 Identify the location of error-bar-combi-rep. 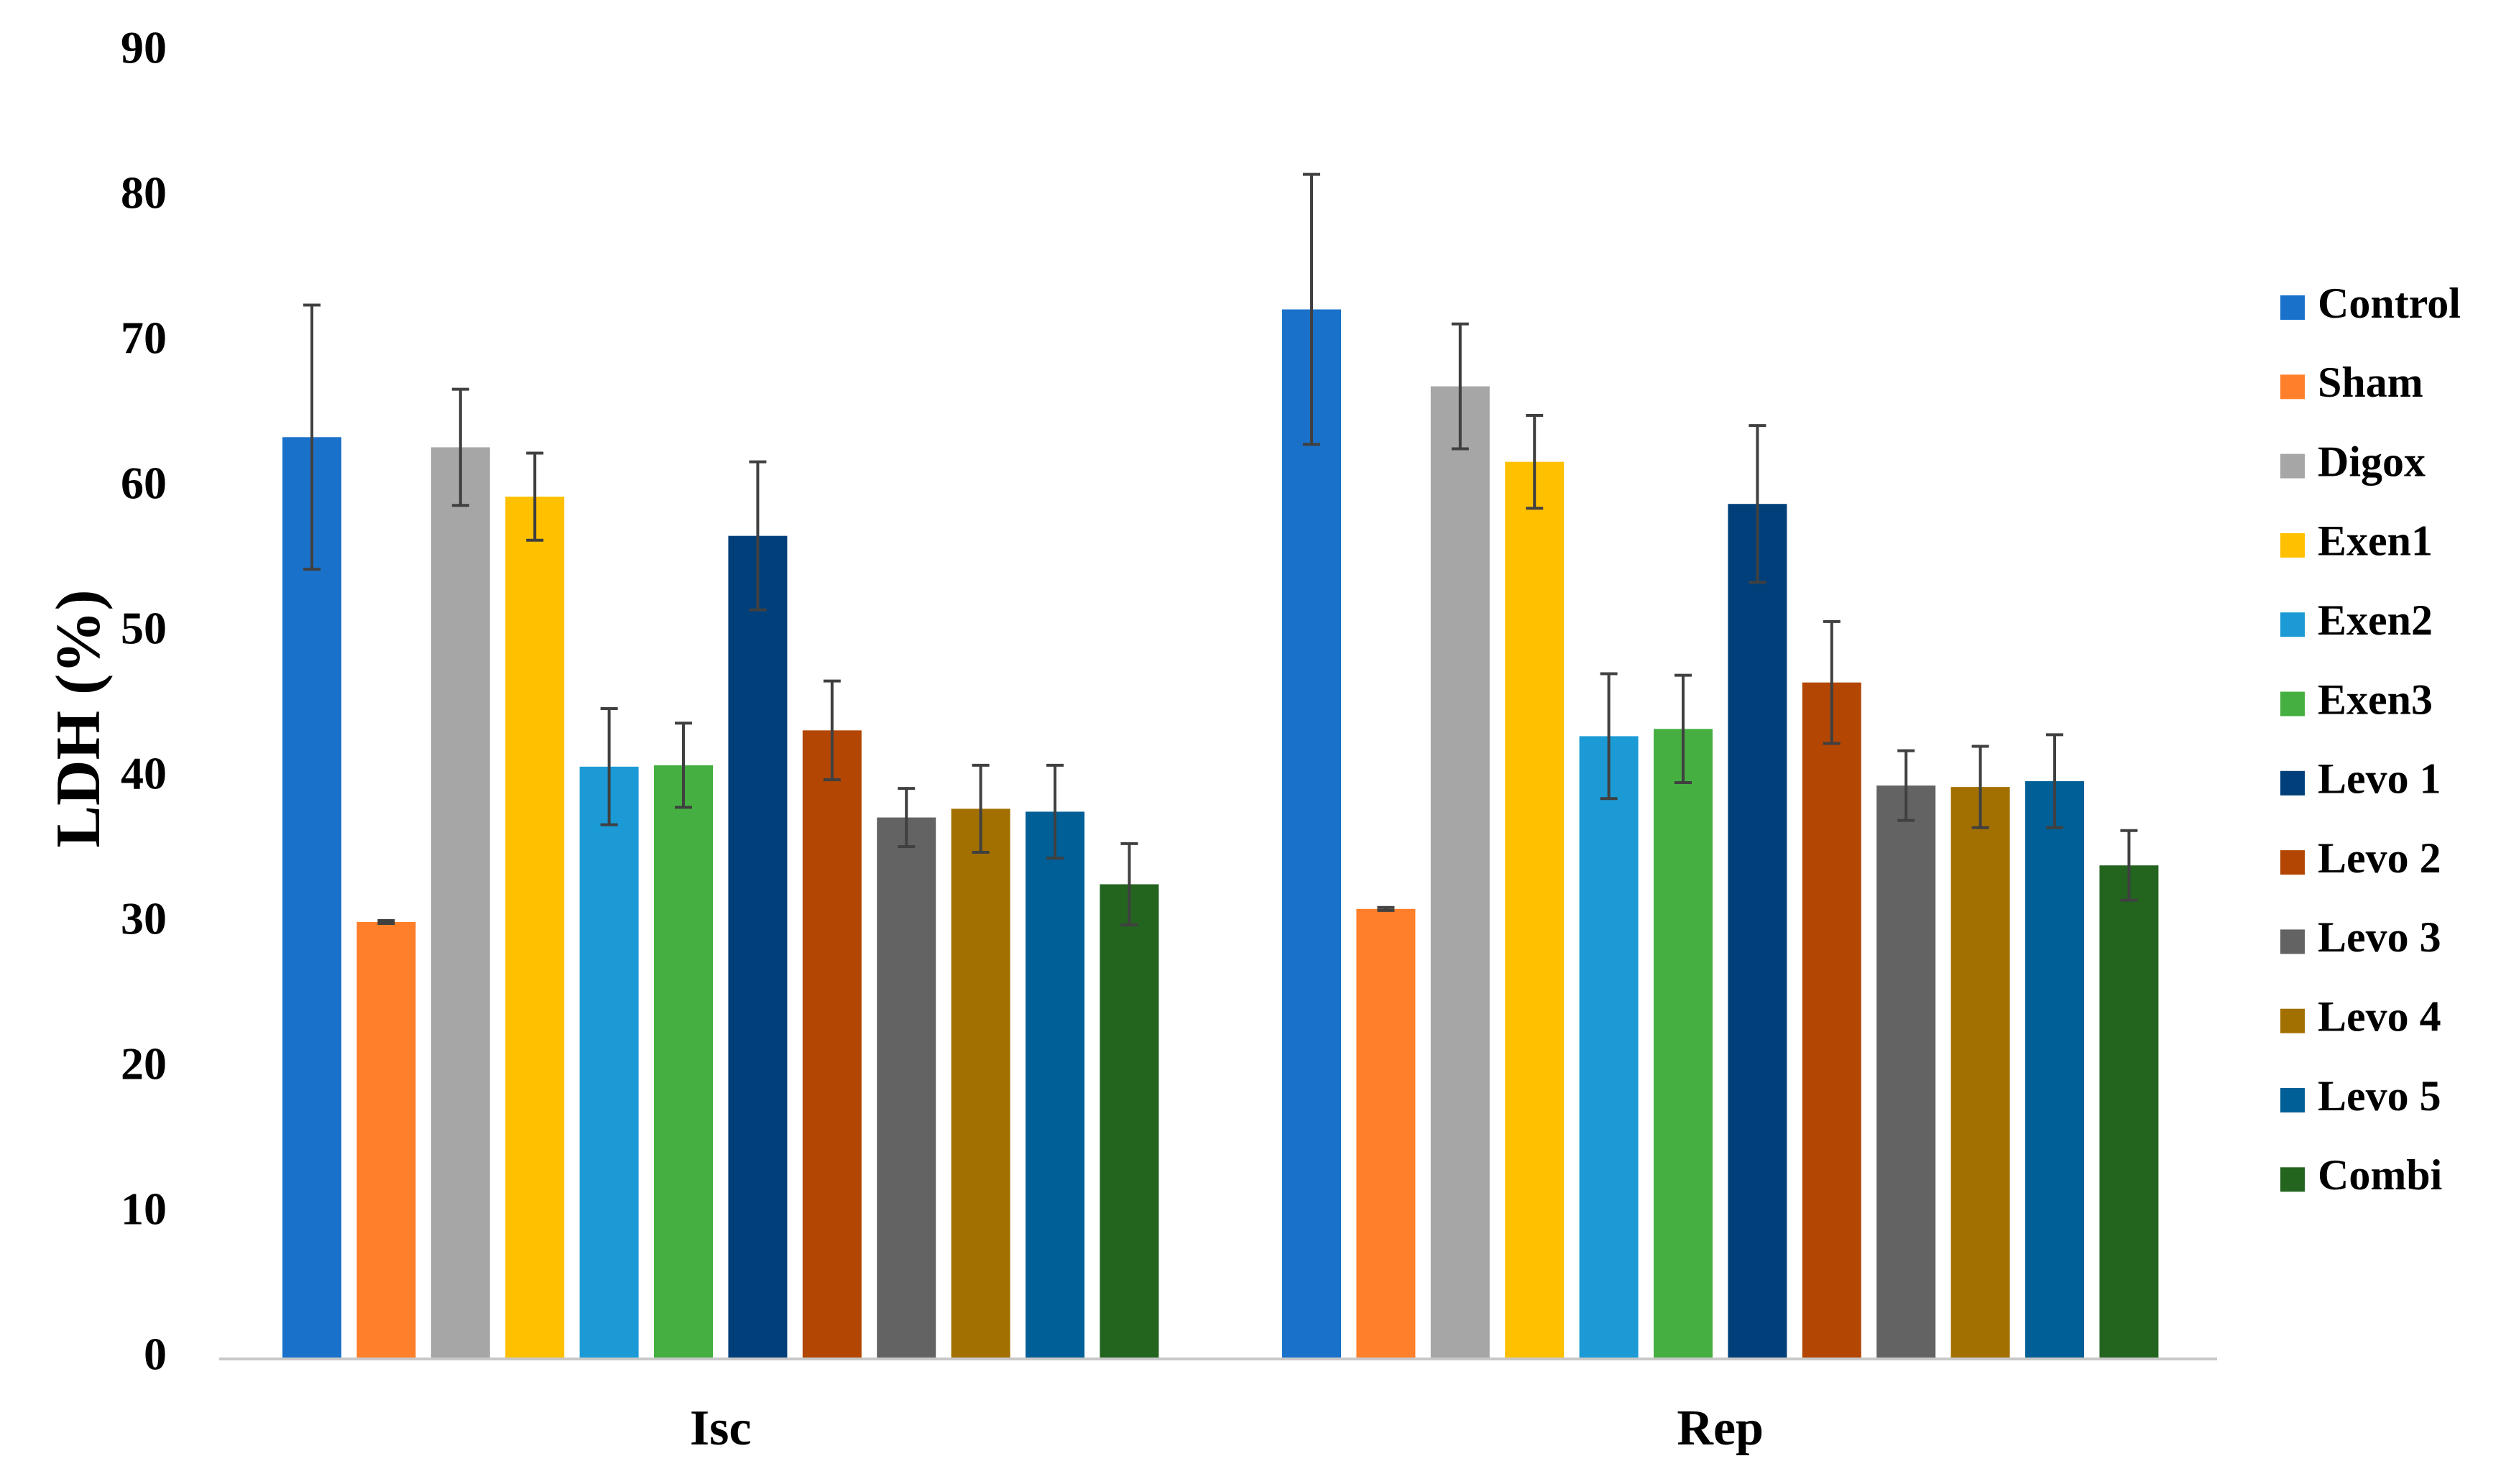
(2129, 865).